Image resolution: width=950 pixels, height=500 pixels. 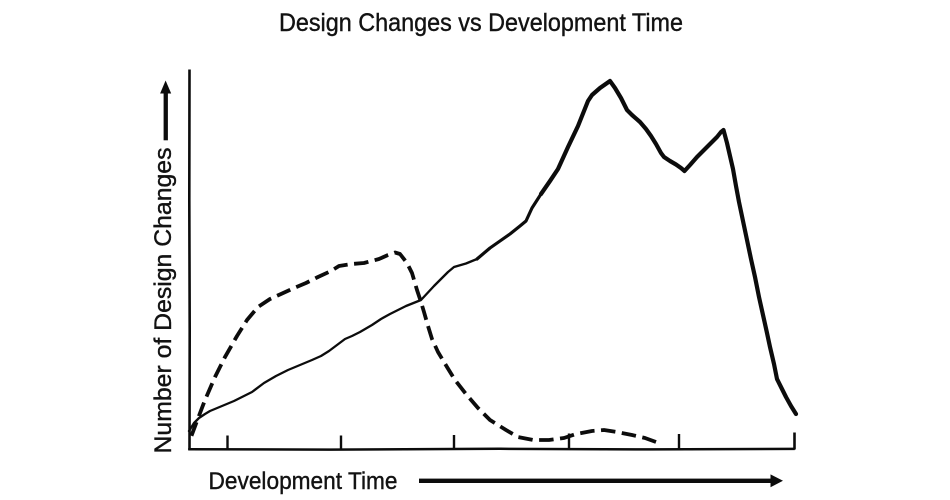 What do you see at coordinates (163, 301) in the screenshot?
I see `svg-text: Number of Design Changes` at bounding box center [163, 301].